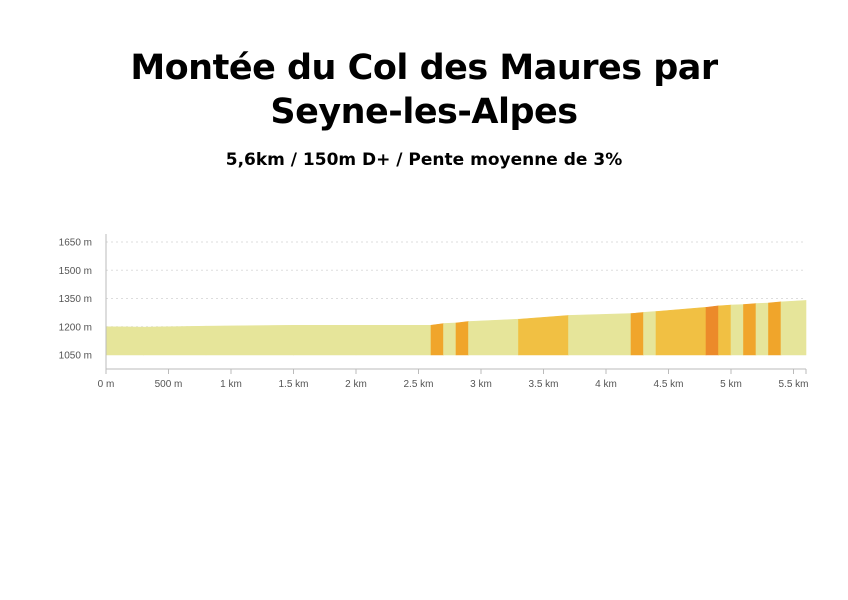 The image size is (848, 600). I want to click on profile-area-layer, so click(456, 328).